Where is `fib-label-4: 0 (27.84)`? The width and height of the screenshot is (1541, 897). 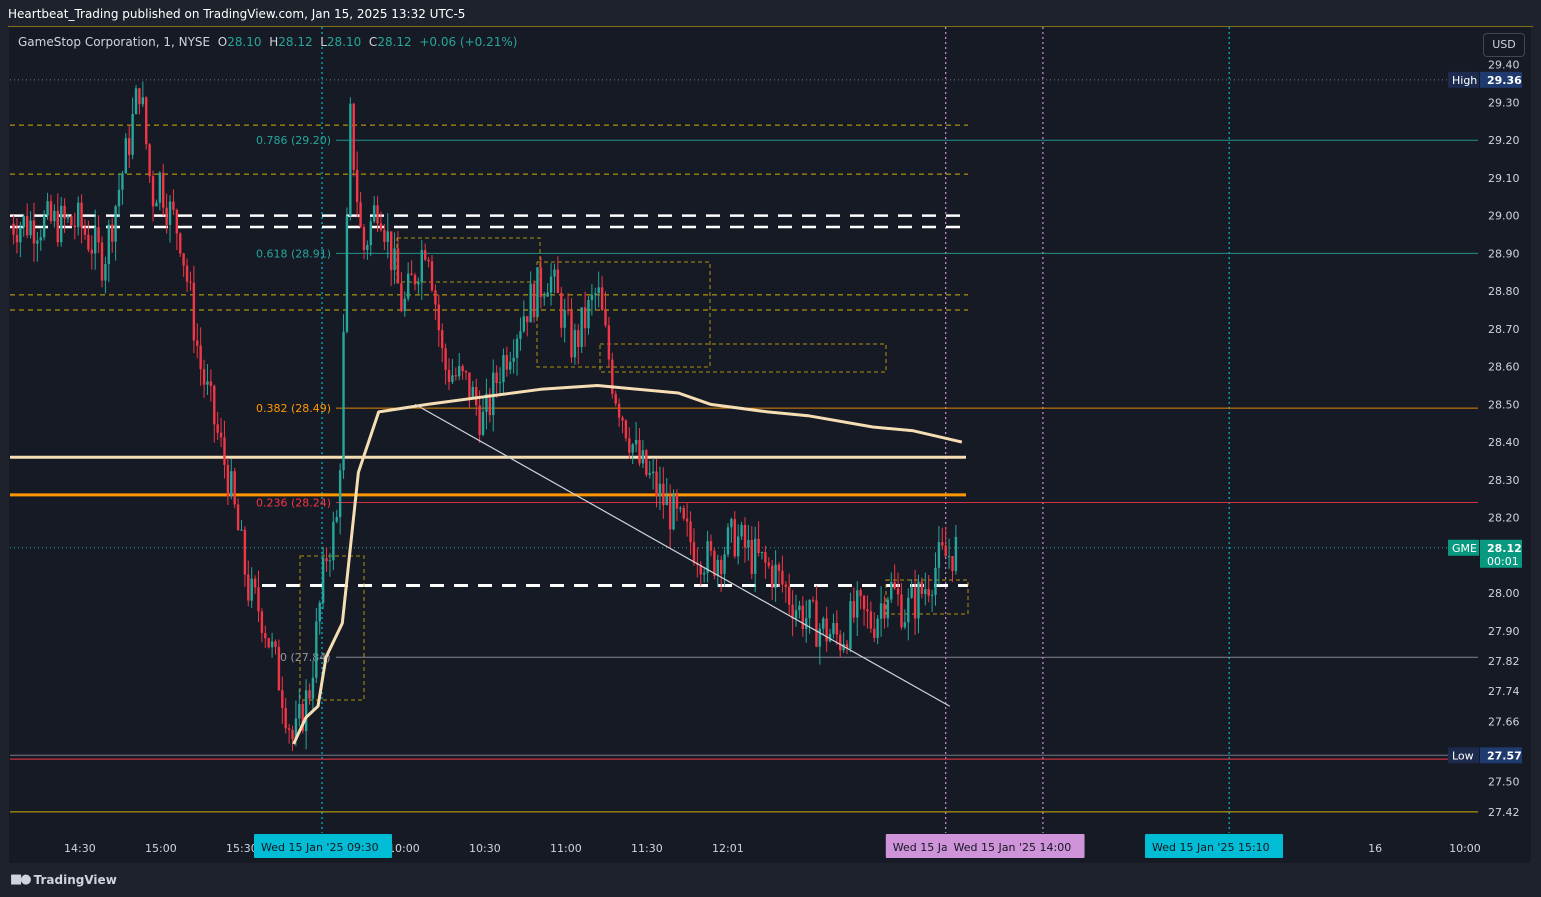
fib-label-4: 0 (27.84) is located at coordinates (305, 657).